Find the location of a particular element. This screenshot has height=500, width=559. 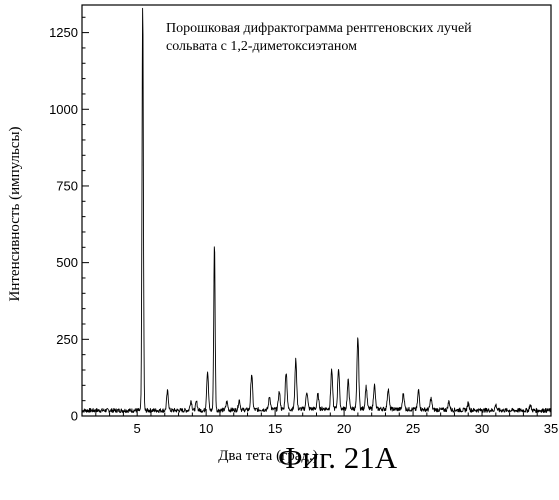

plot-title-line-2: сольвата с 1,2-диметоксиэтаном is located at coordinates (261, 46).